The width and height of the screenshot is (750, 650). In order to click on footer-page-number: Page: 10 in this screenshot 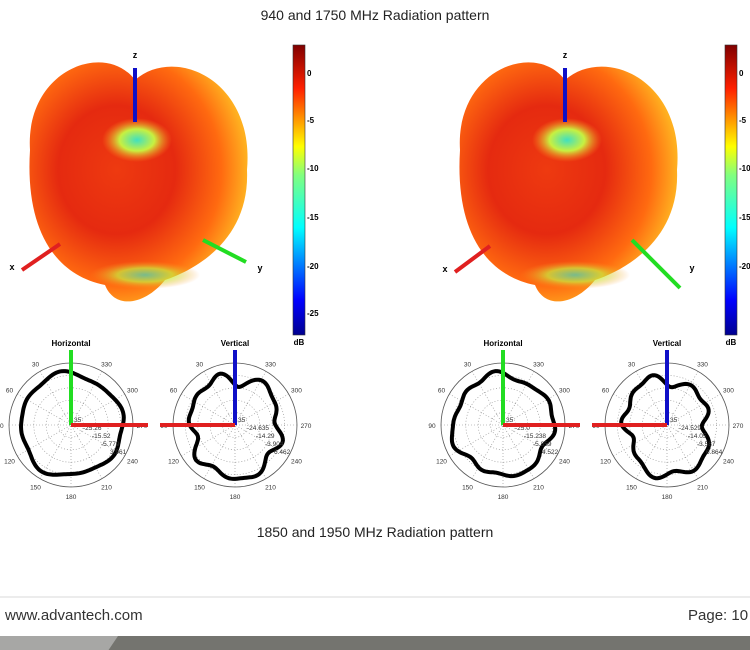, I will do `click(718, 615)`.